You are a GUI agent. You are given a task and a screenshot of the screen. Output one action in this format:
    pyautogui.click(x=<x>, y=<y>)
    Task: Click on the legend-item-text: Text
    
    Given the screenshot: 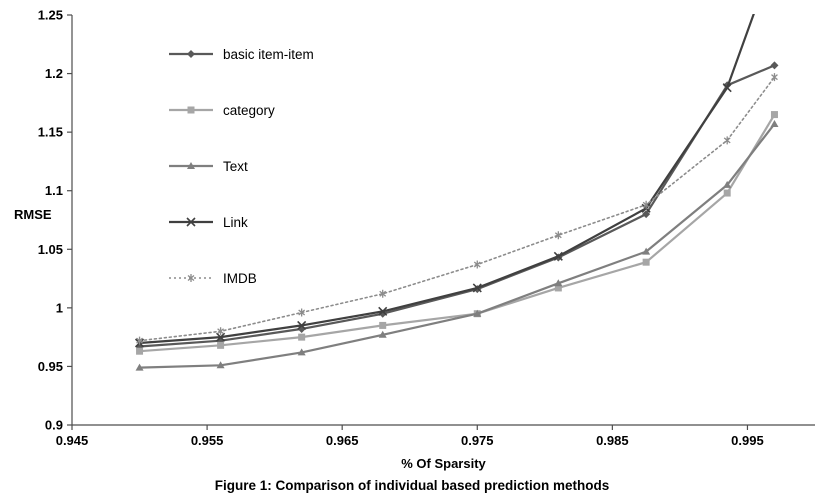 What is the action you would take?
    pyautogui.click(x=241, y=166)
    